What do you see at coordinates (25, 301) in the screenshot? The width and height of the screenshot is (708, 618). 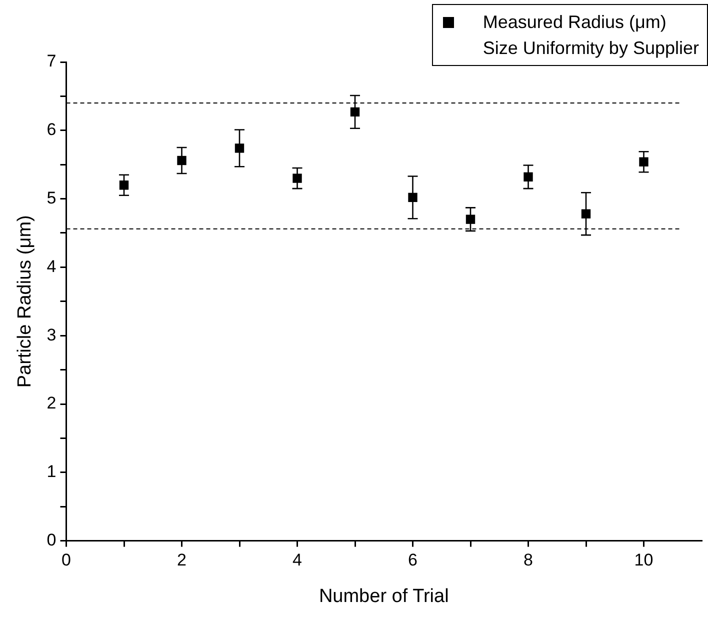 I see `y-axis-title: Particle Radius (μm)` at bounding box center [25, 301].